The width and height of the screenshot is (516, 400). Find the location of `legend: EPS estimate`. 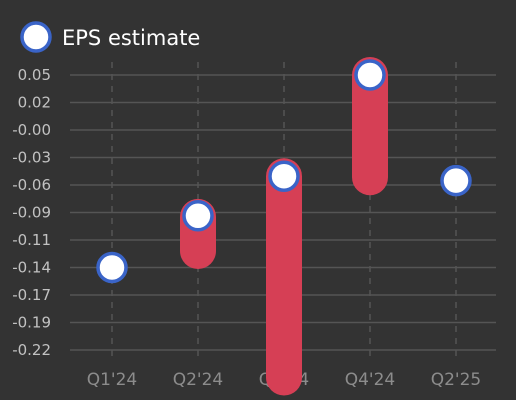

legend: EPS estimate is located at coordinates (110, 37).